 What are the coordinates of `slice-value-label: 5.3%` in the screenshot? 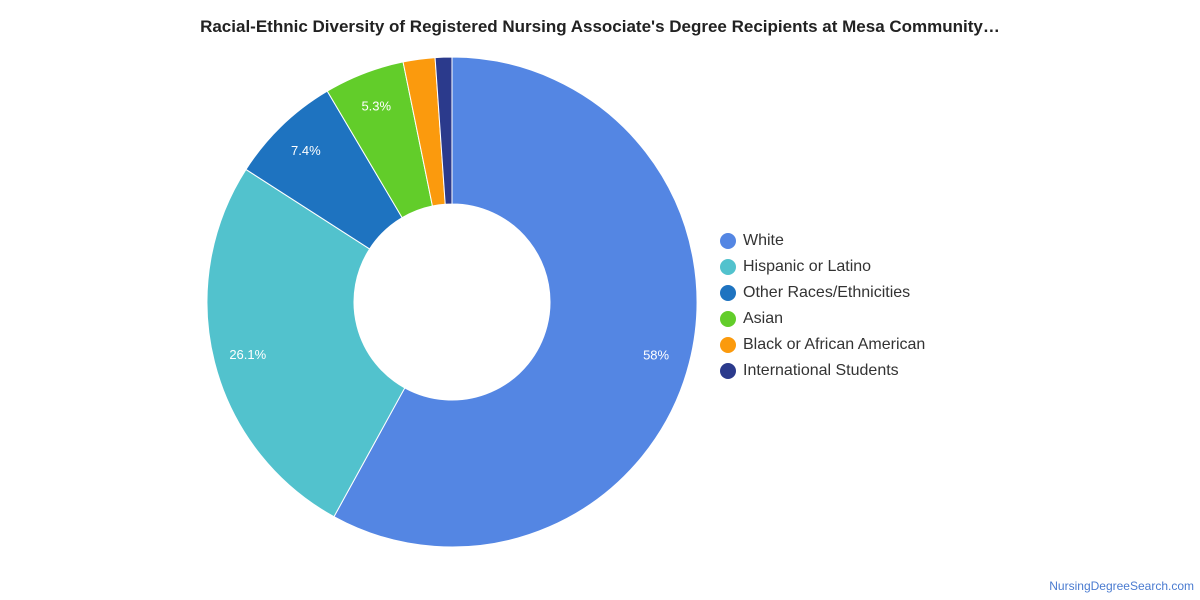 It's located at (376, 105).